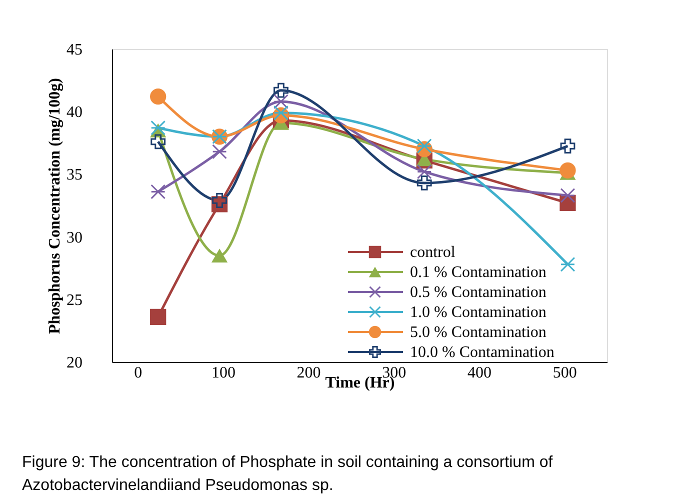 The image size is (681, 502). I want to click on y-tick-label: 25, so click(74, 300).